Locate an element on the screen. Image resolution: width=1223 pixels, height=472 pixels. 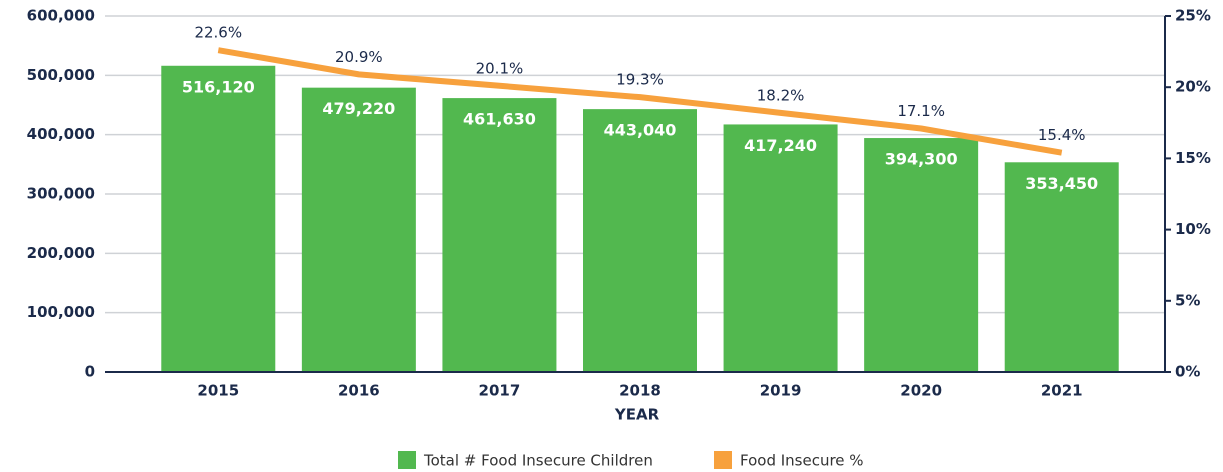
x-tick-label: 2016 is located at coordinates (359, 391).